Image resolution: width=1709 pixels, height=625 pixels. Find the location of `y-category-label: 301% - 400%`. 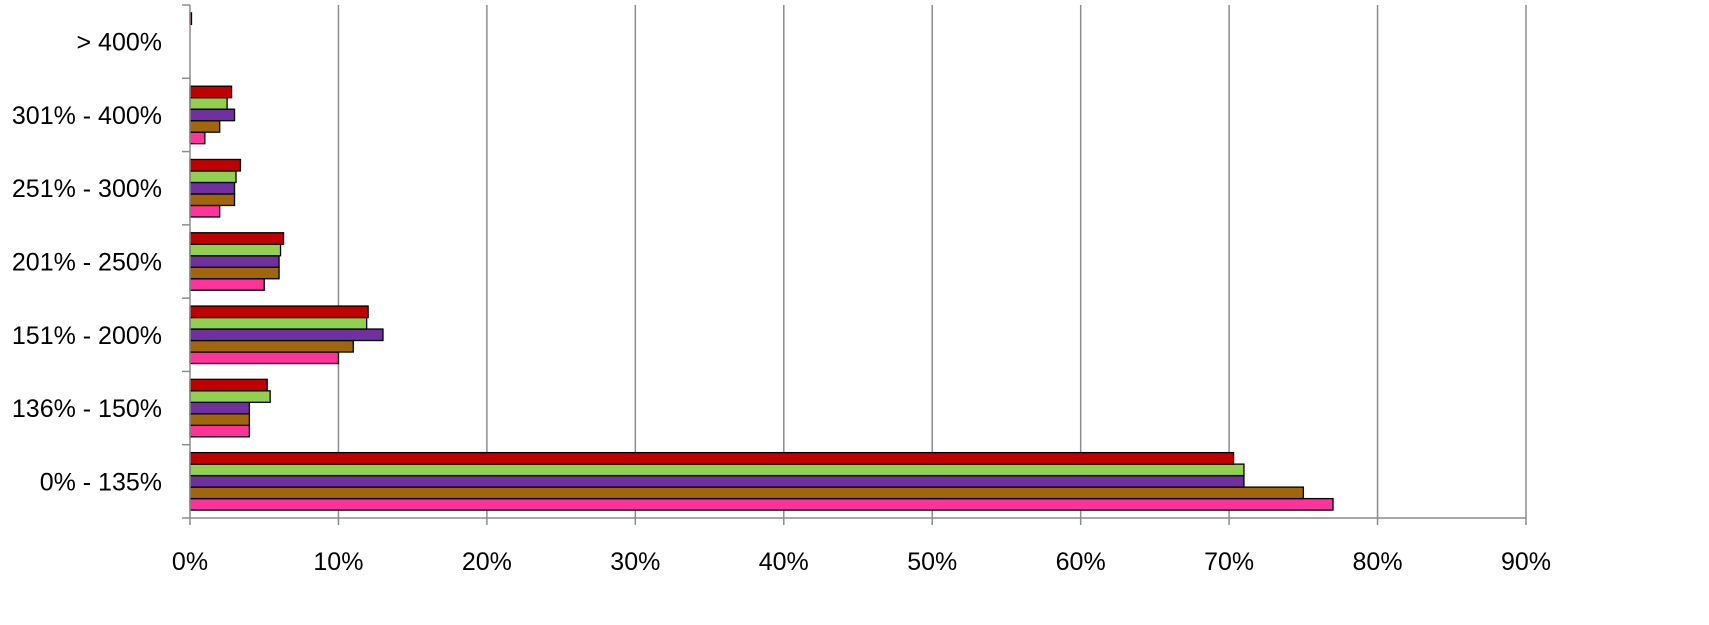

y-category-label: 301% - 400% is located at coordinates (87, 116).